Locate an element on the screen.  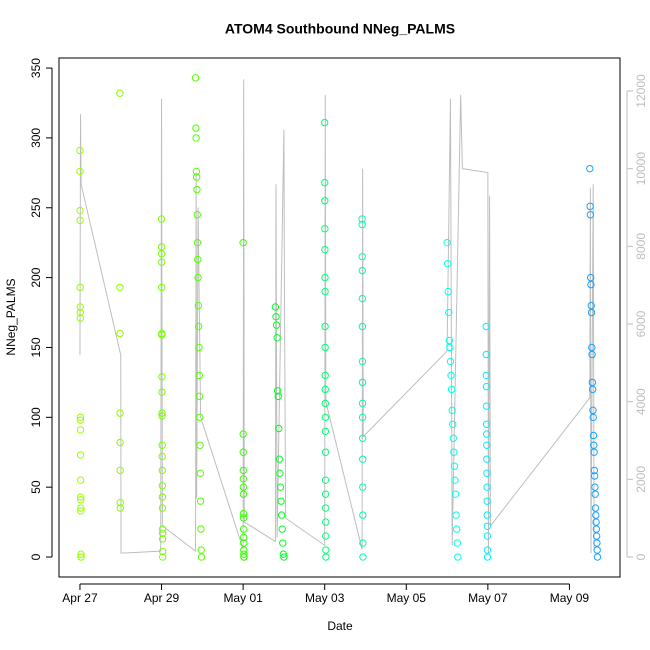
y2-tick-label: 12000 is located at coordinates (641, 91).